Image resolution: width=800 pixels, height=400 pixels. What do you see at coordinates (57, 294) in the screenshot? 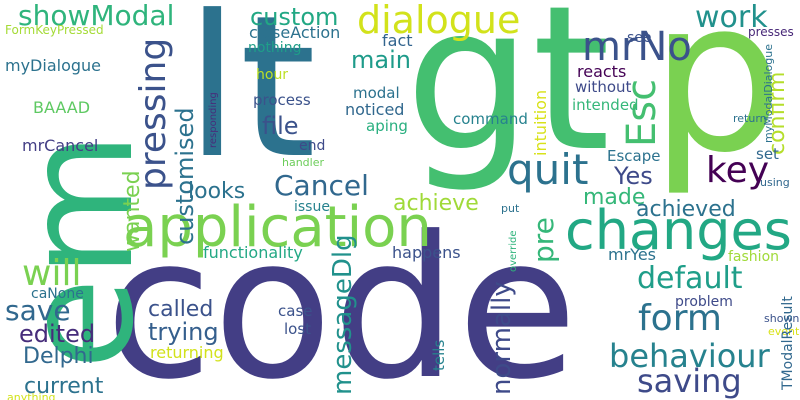
I see `cloud-word: caNone` at bounding box center [57, 294].